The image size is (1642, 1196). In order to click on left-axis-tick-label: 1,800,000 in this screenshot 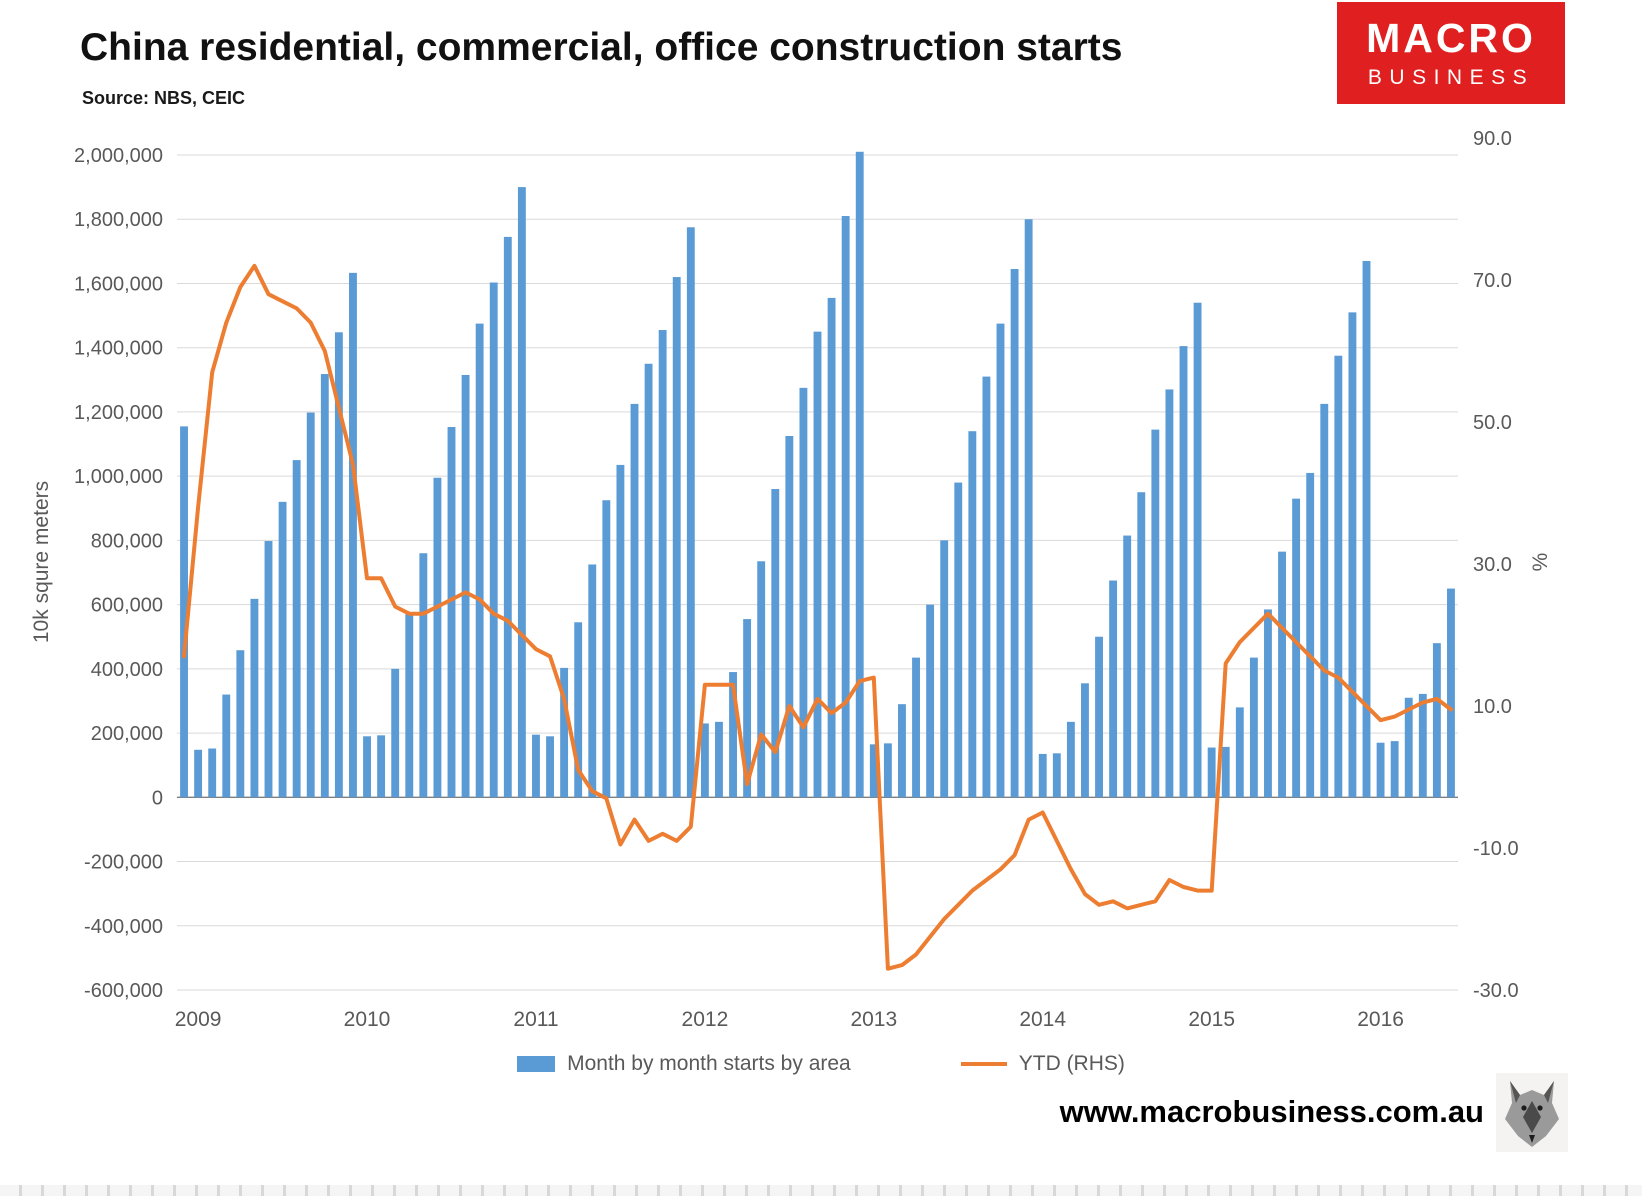, I will do `click(118, 220)`.